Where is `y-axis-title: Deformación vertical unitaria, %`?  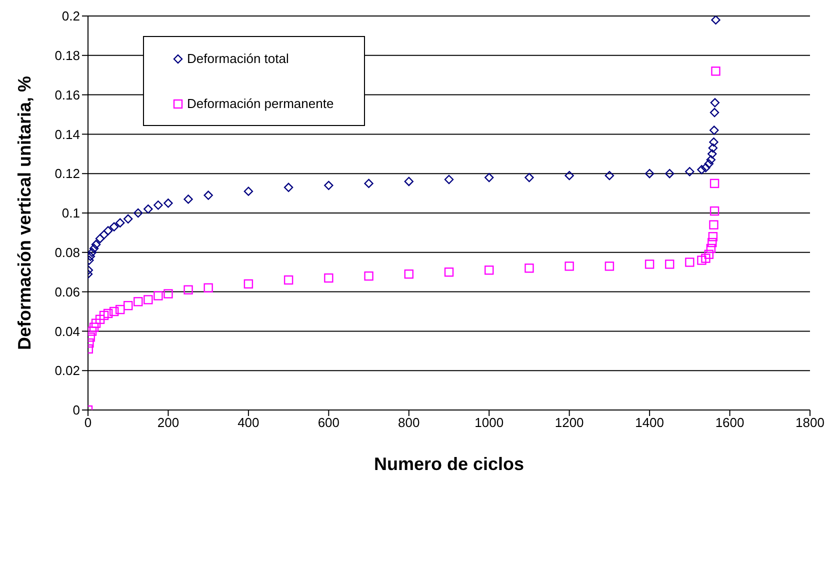 y-axis-title: Deformación vertical unitaria, % is located at coordinates (24, 213).